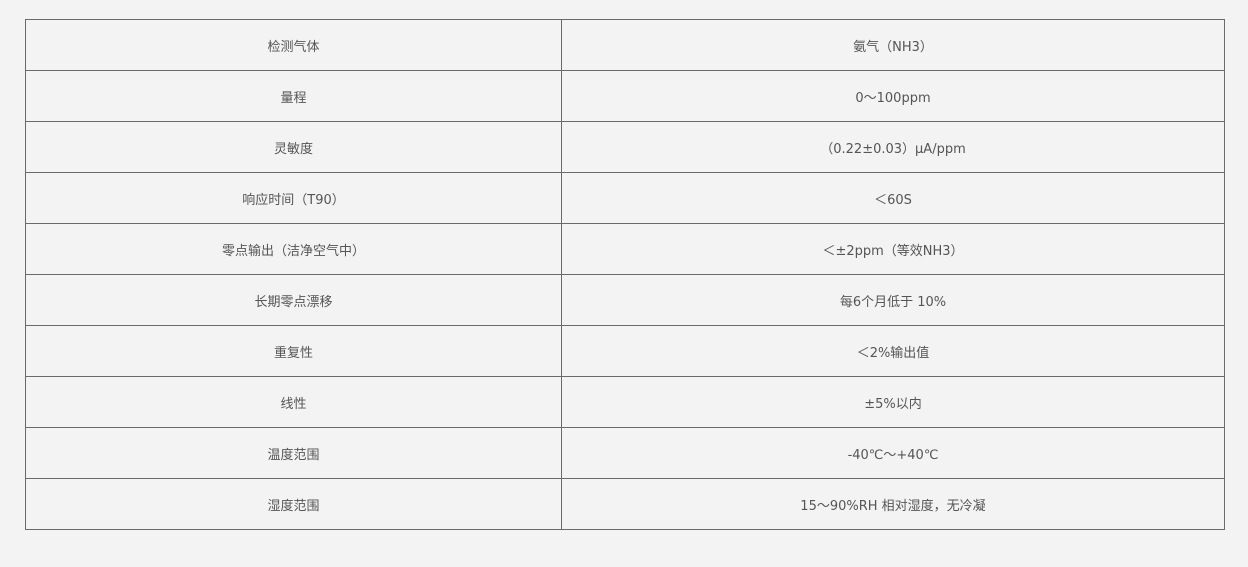 Image resolution: width=1248 pixels, height=567 pixels. I want to click on spec-label: 线性, so click(293, 402).